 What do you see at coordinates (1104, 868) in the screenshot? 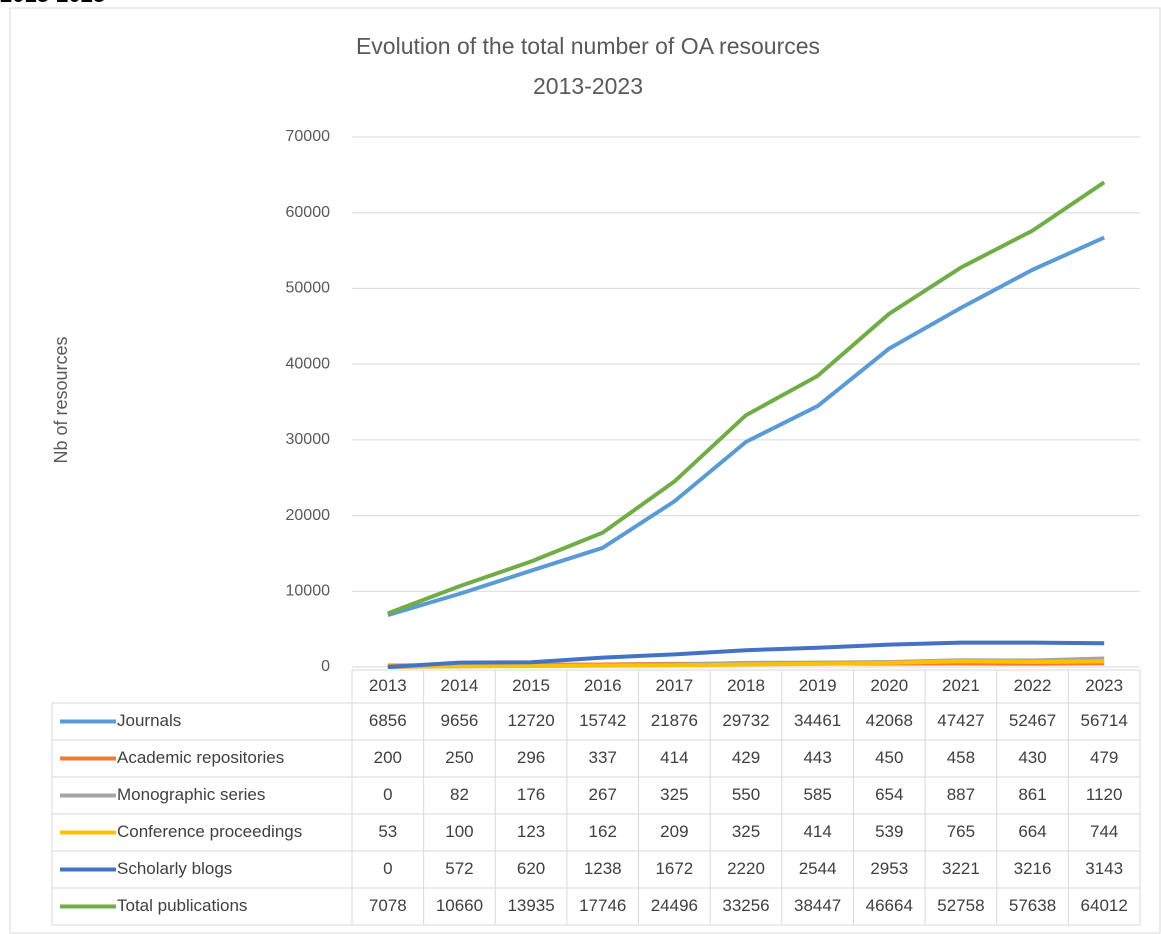
I see `table-value: 3143` at bounding box center [1104, 868].